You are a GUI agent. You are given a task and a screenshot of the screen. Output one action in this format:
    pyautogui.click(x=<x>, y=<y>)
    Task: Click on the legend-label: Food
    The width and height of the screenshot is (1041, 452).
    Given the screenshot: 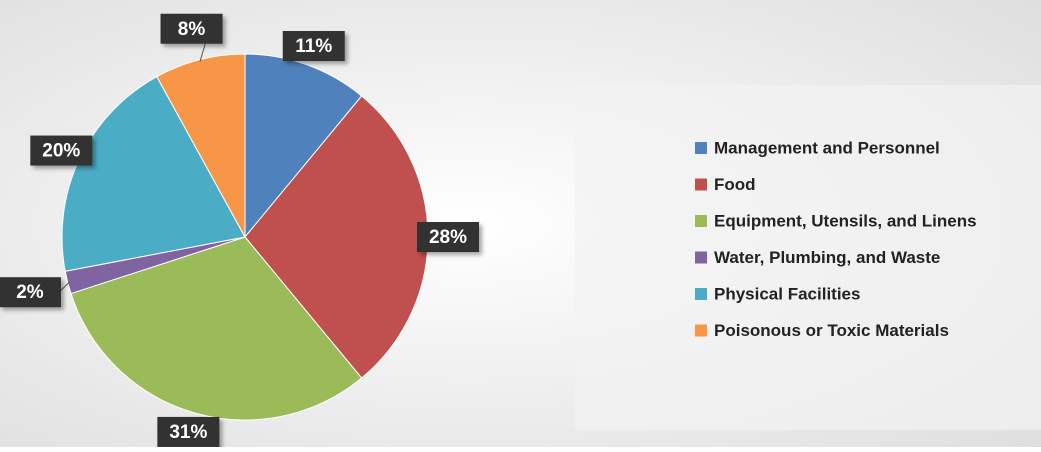 What is the action you would take?
    pyautogui.click(x=735, y=184)
    